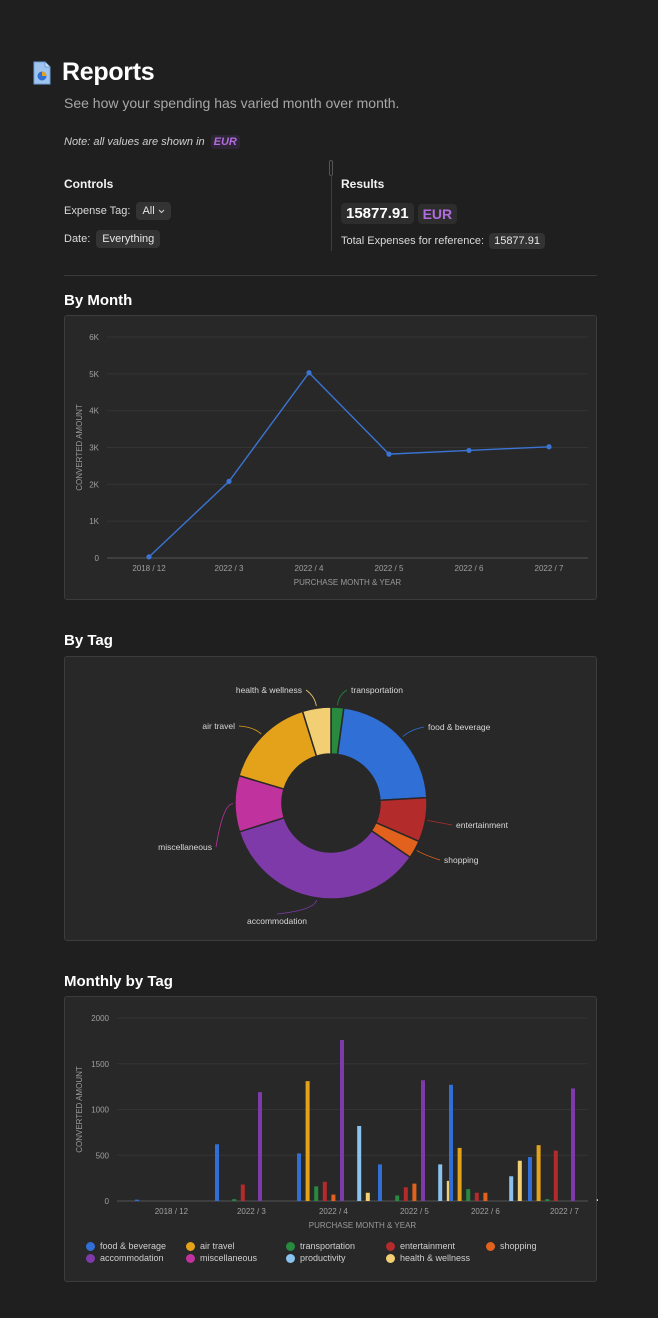 This screenshot has height=1318, width=658. Describe the element at coordinates (413, 241) in the screenshot. I see `reference-label: Total Expenses for reference:` at that location.